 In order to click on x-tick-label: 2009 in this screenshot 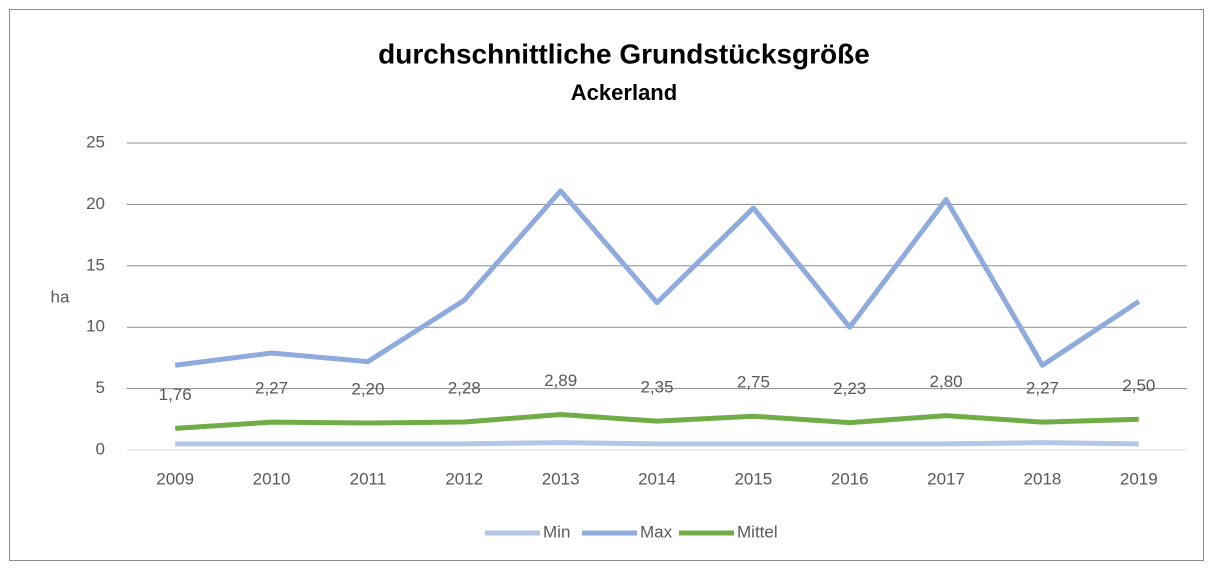, I will do `click(175, 478)`.